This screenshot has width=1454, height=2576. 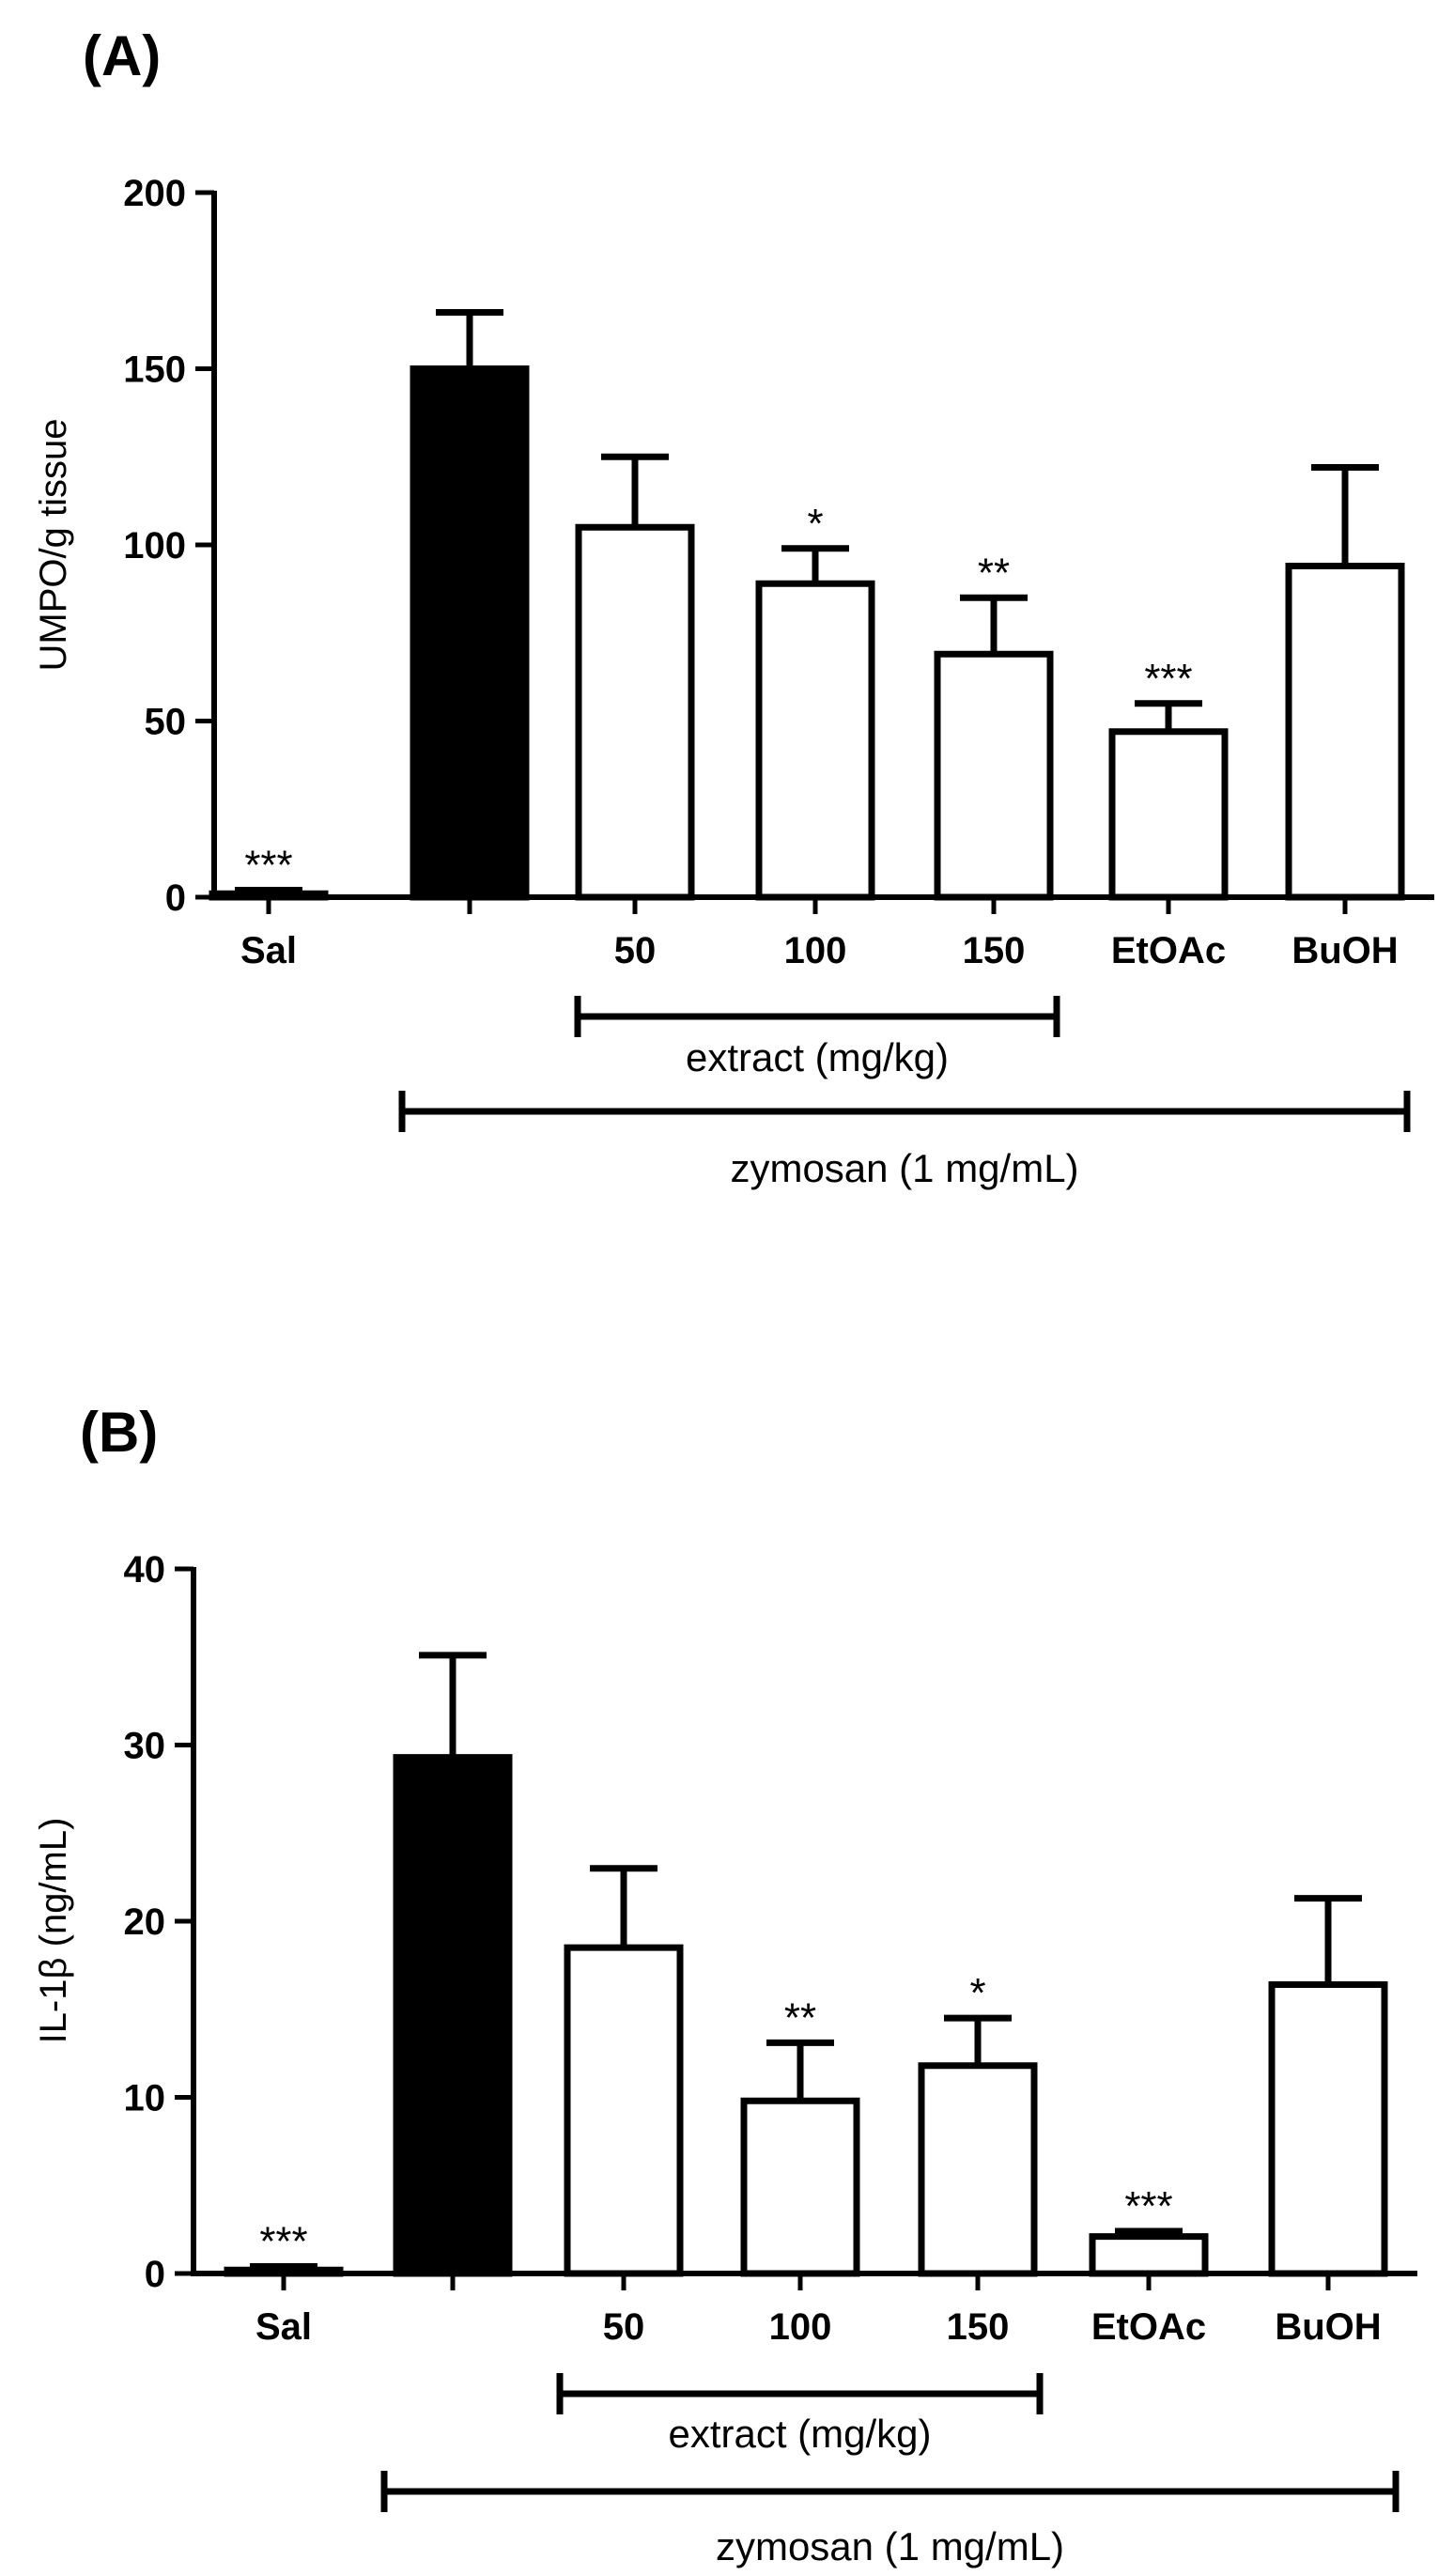 What do you see at coordinates (801, 2327) in the screenshot?
I see `panel-b-category-label: 100` at bounding box center [801, 2327].